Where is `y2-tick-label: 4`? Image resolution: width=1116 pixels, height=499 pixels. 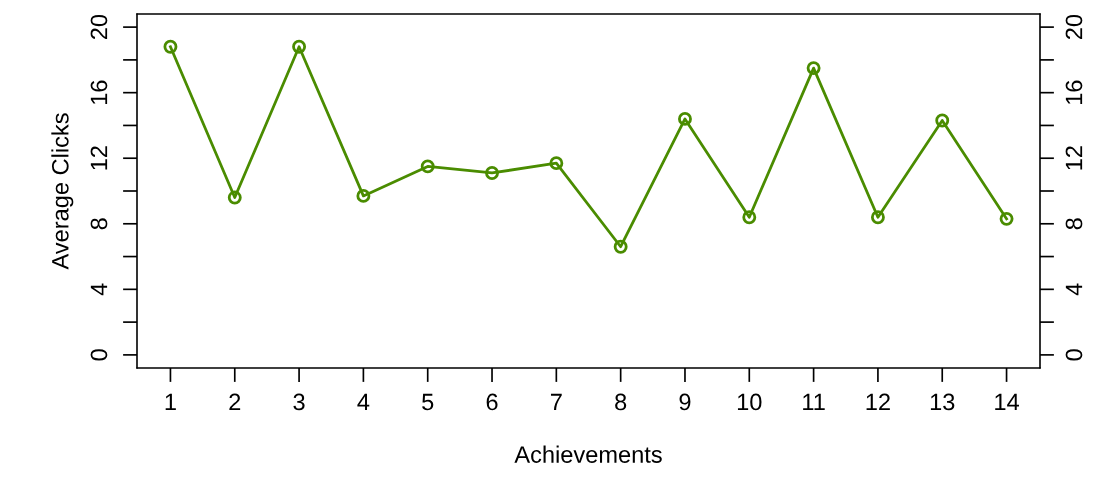
y2-tick-label: 4 is located at coordinates (1074, 289).